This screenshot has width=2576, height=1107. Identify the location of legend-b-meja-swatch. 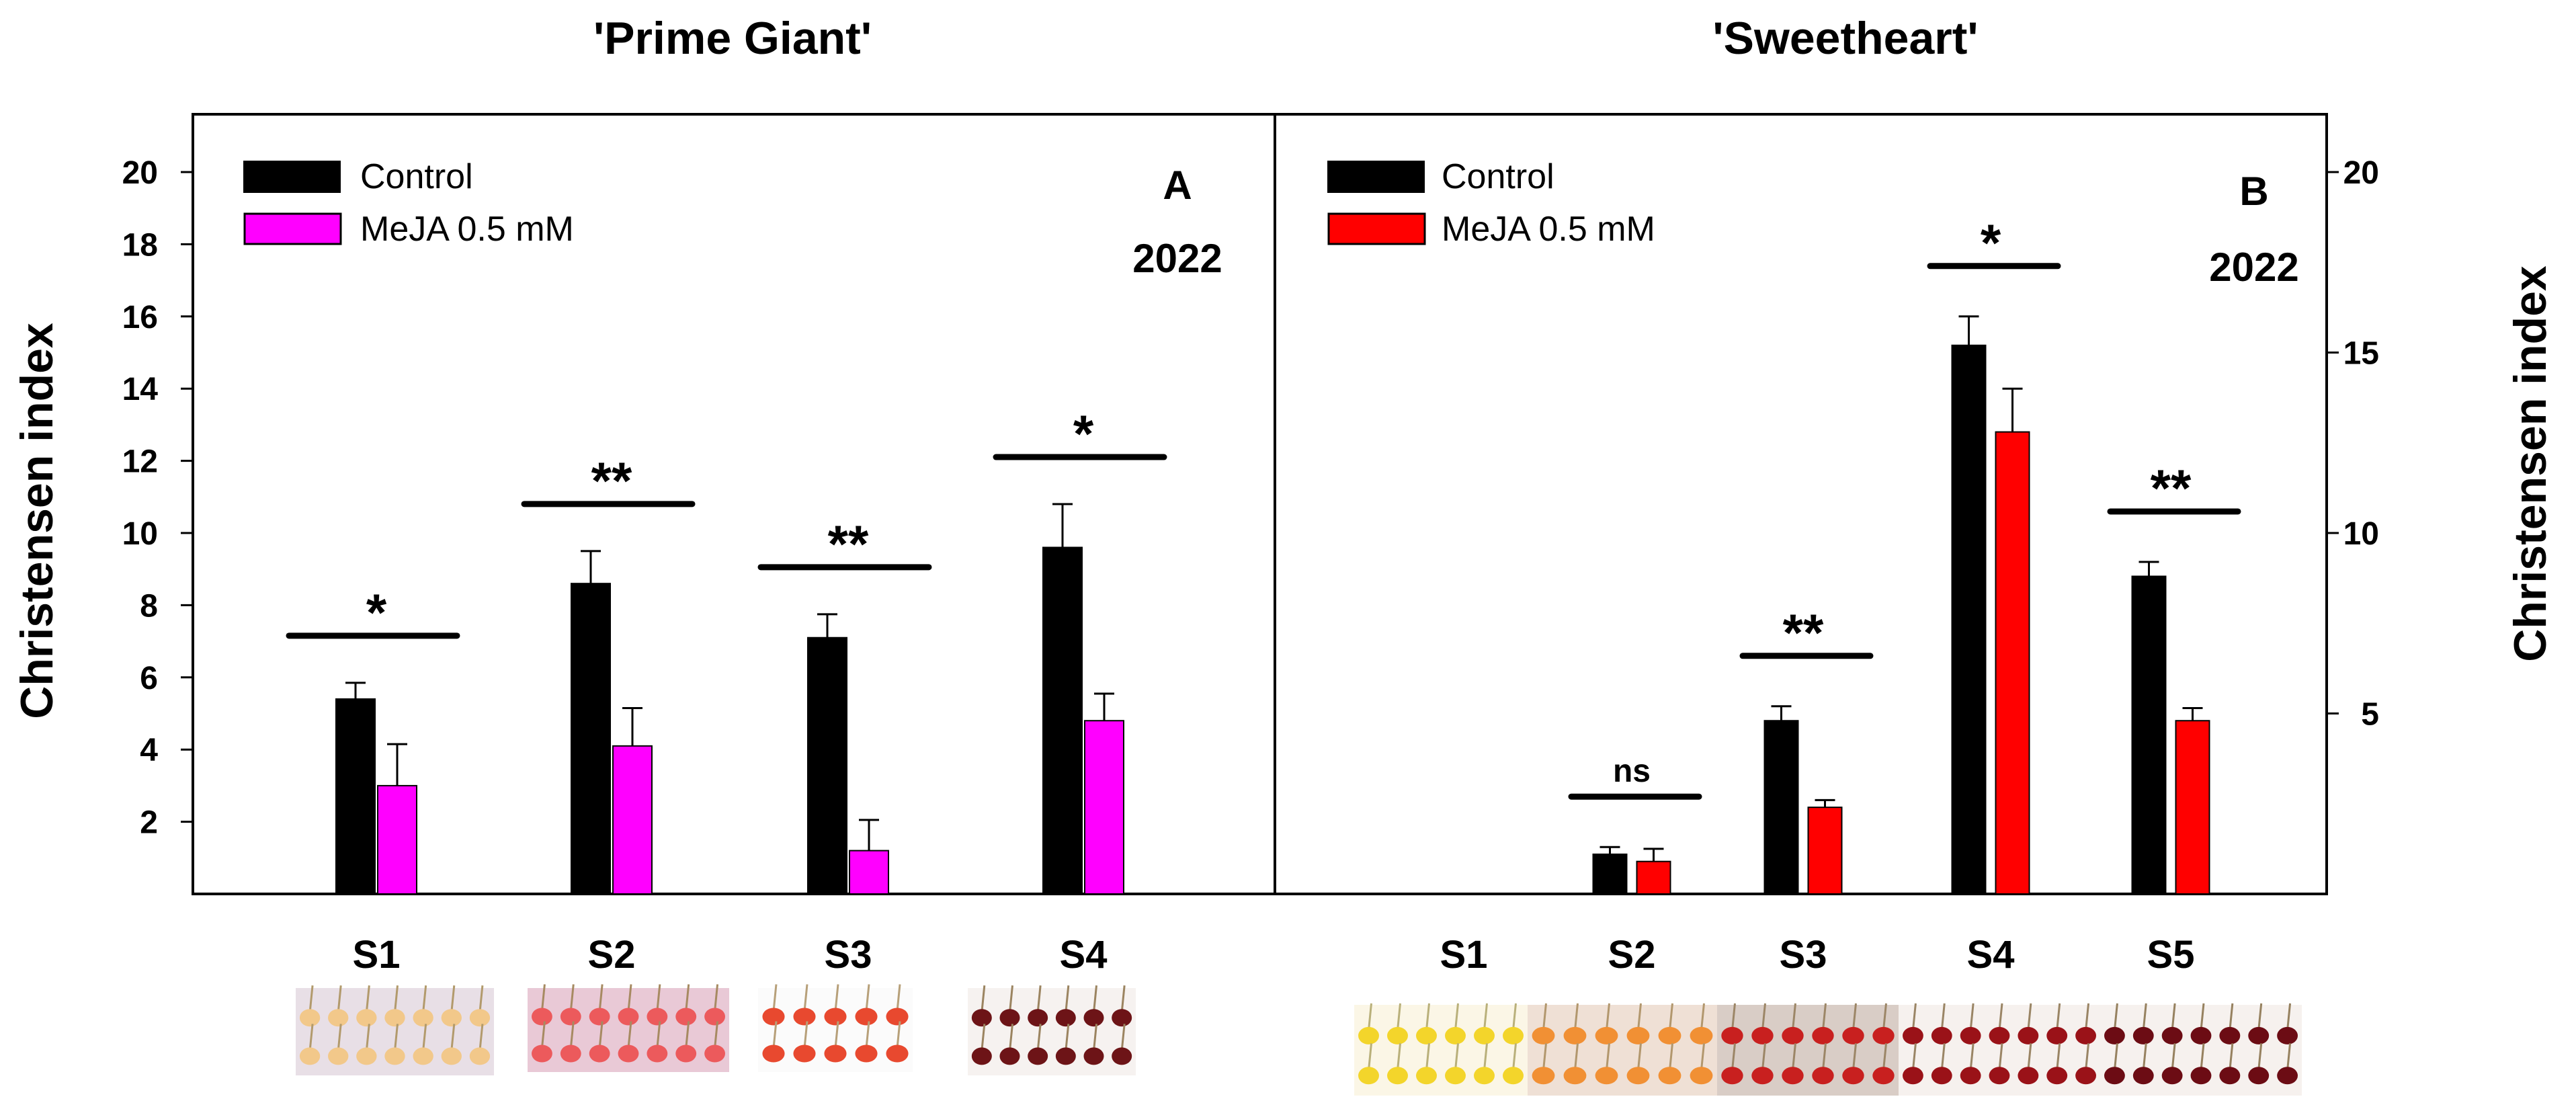
(1377, 228).